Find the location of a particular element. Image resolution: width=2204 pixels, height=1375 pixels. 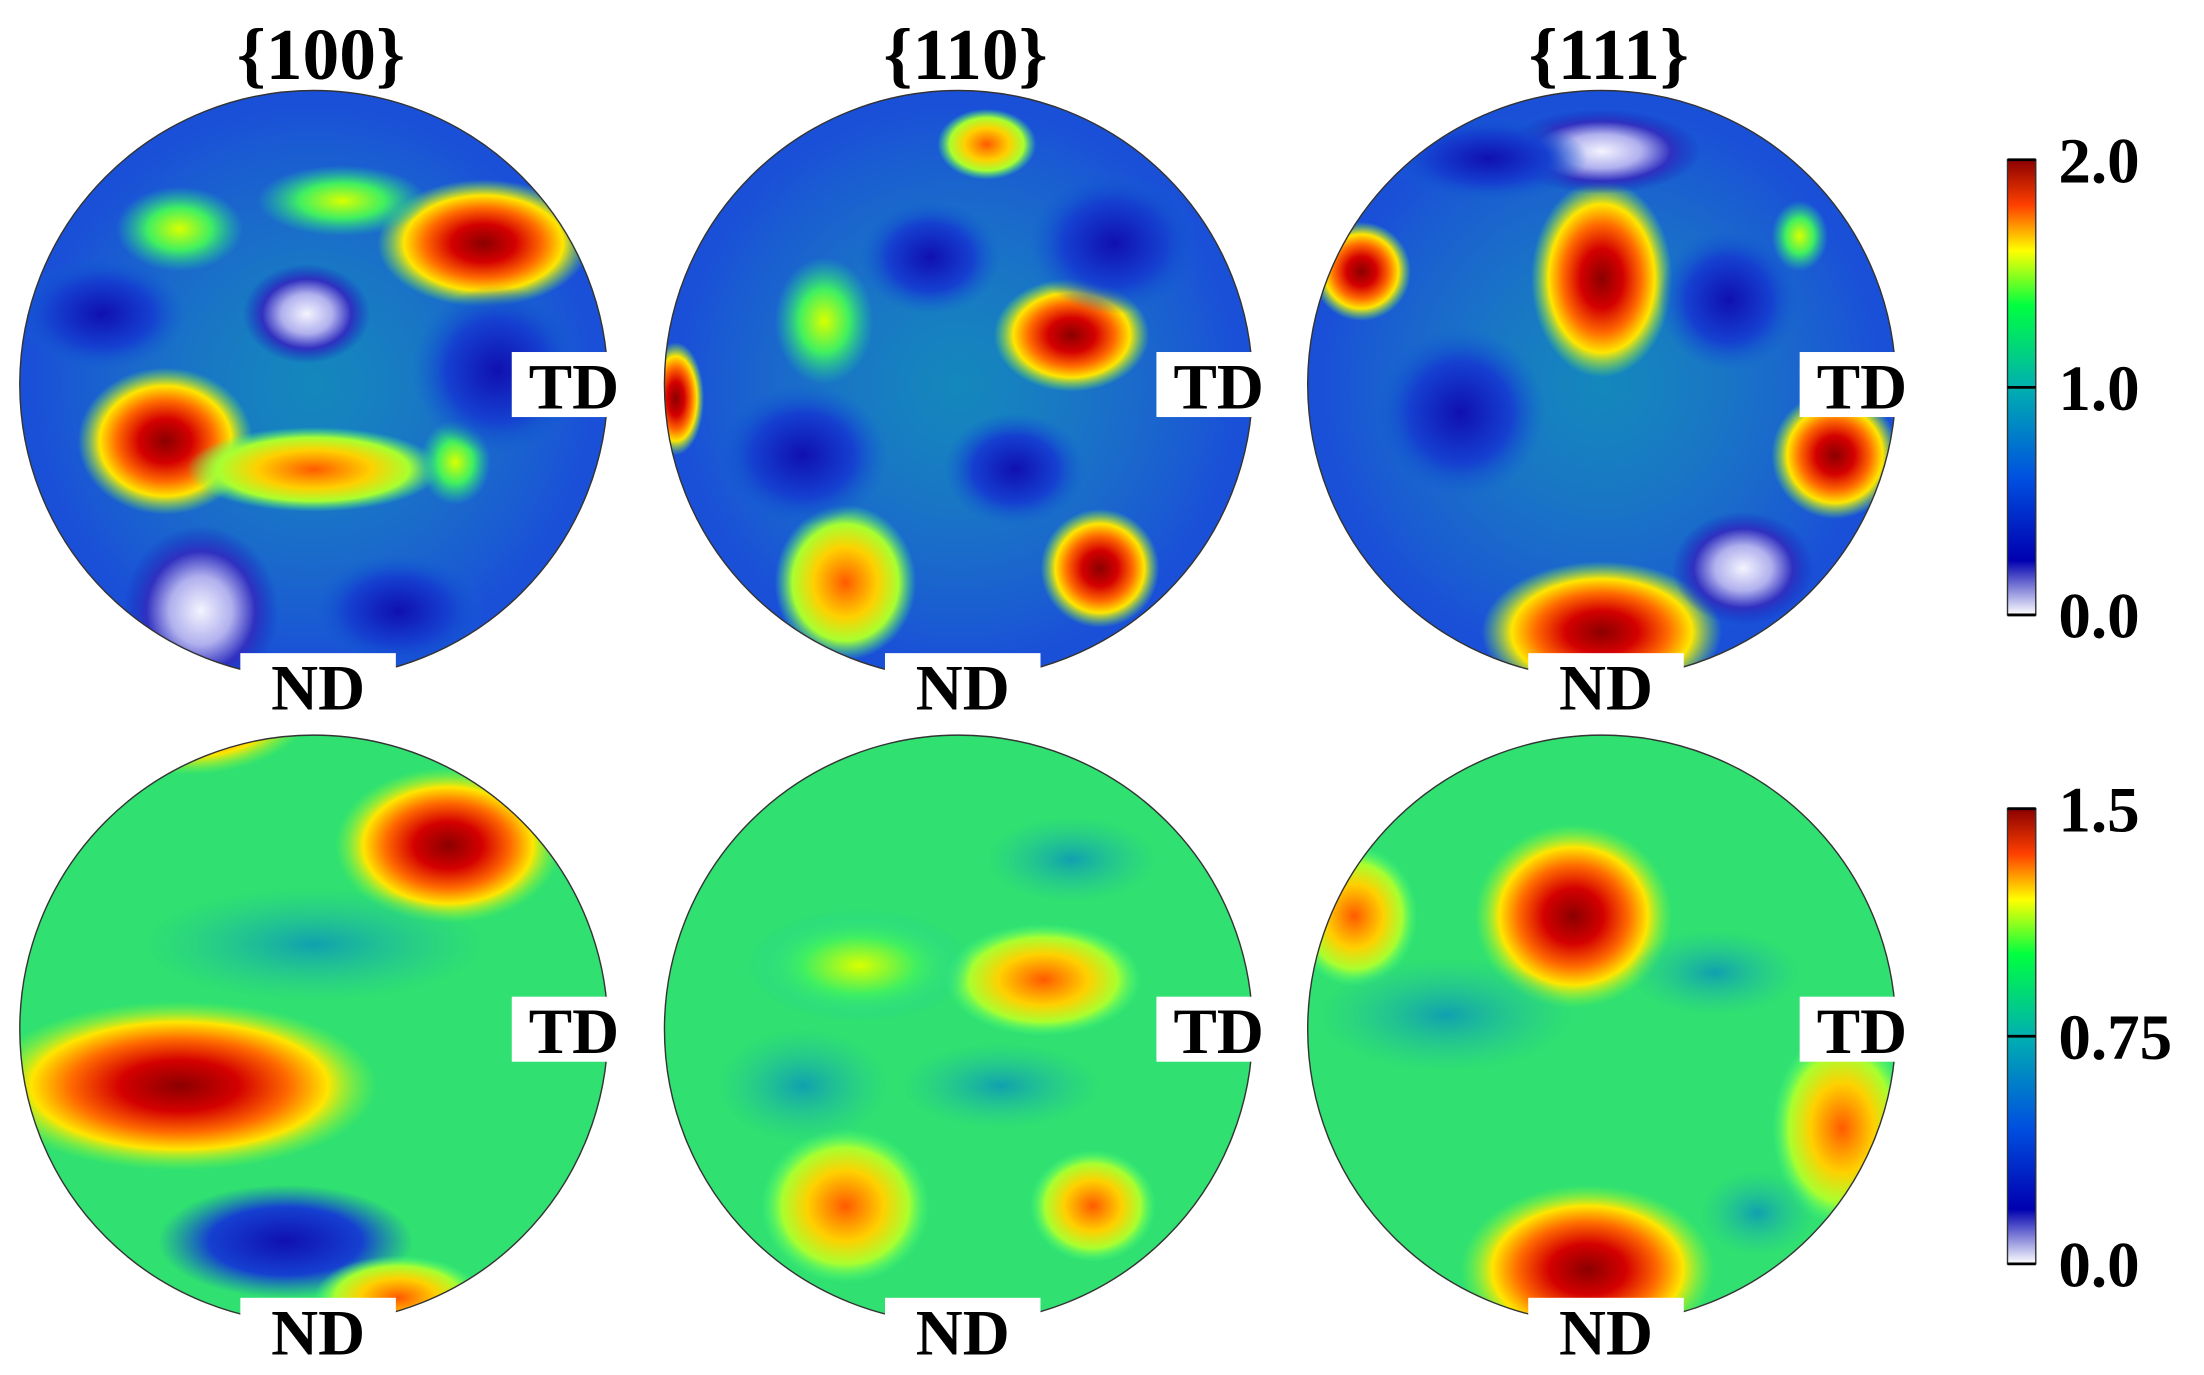

column-title: {110} is located at coordinates (966, 54).